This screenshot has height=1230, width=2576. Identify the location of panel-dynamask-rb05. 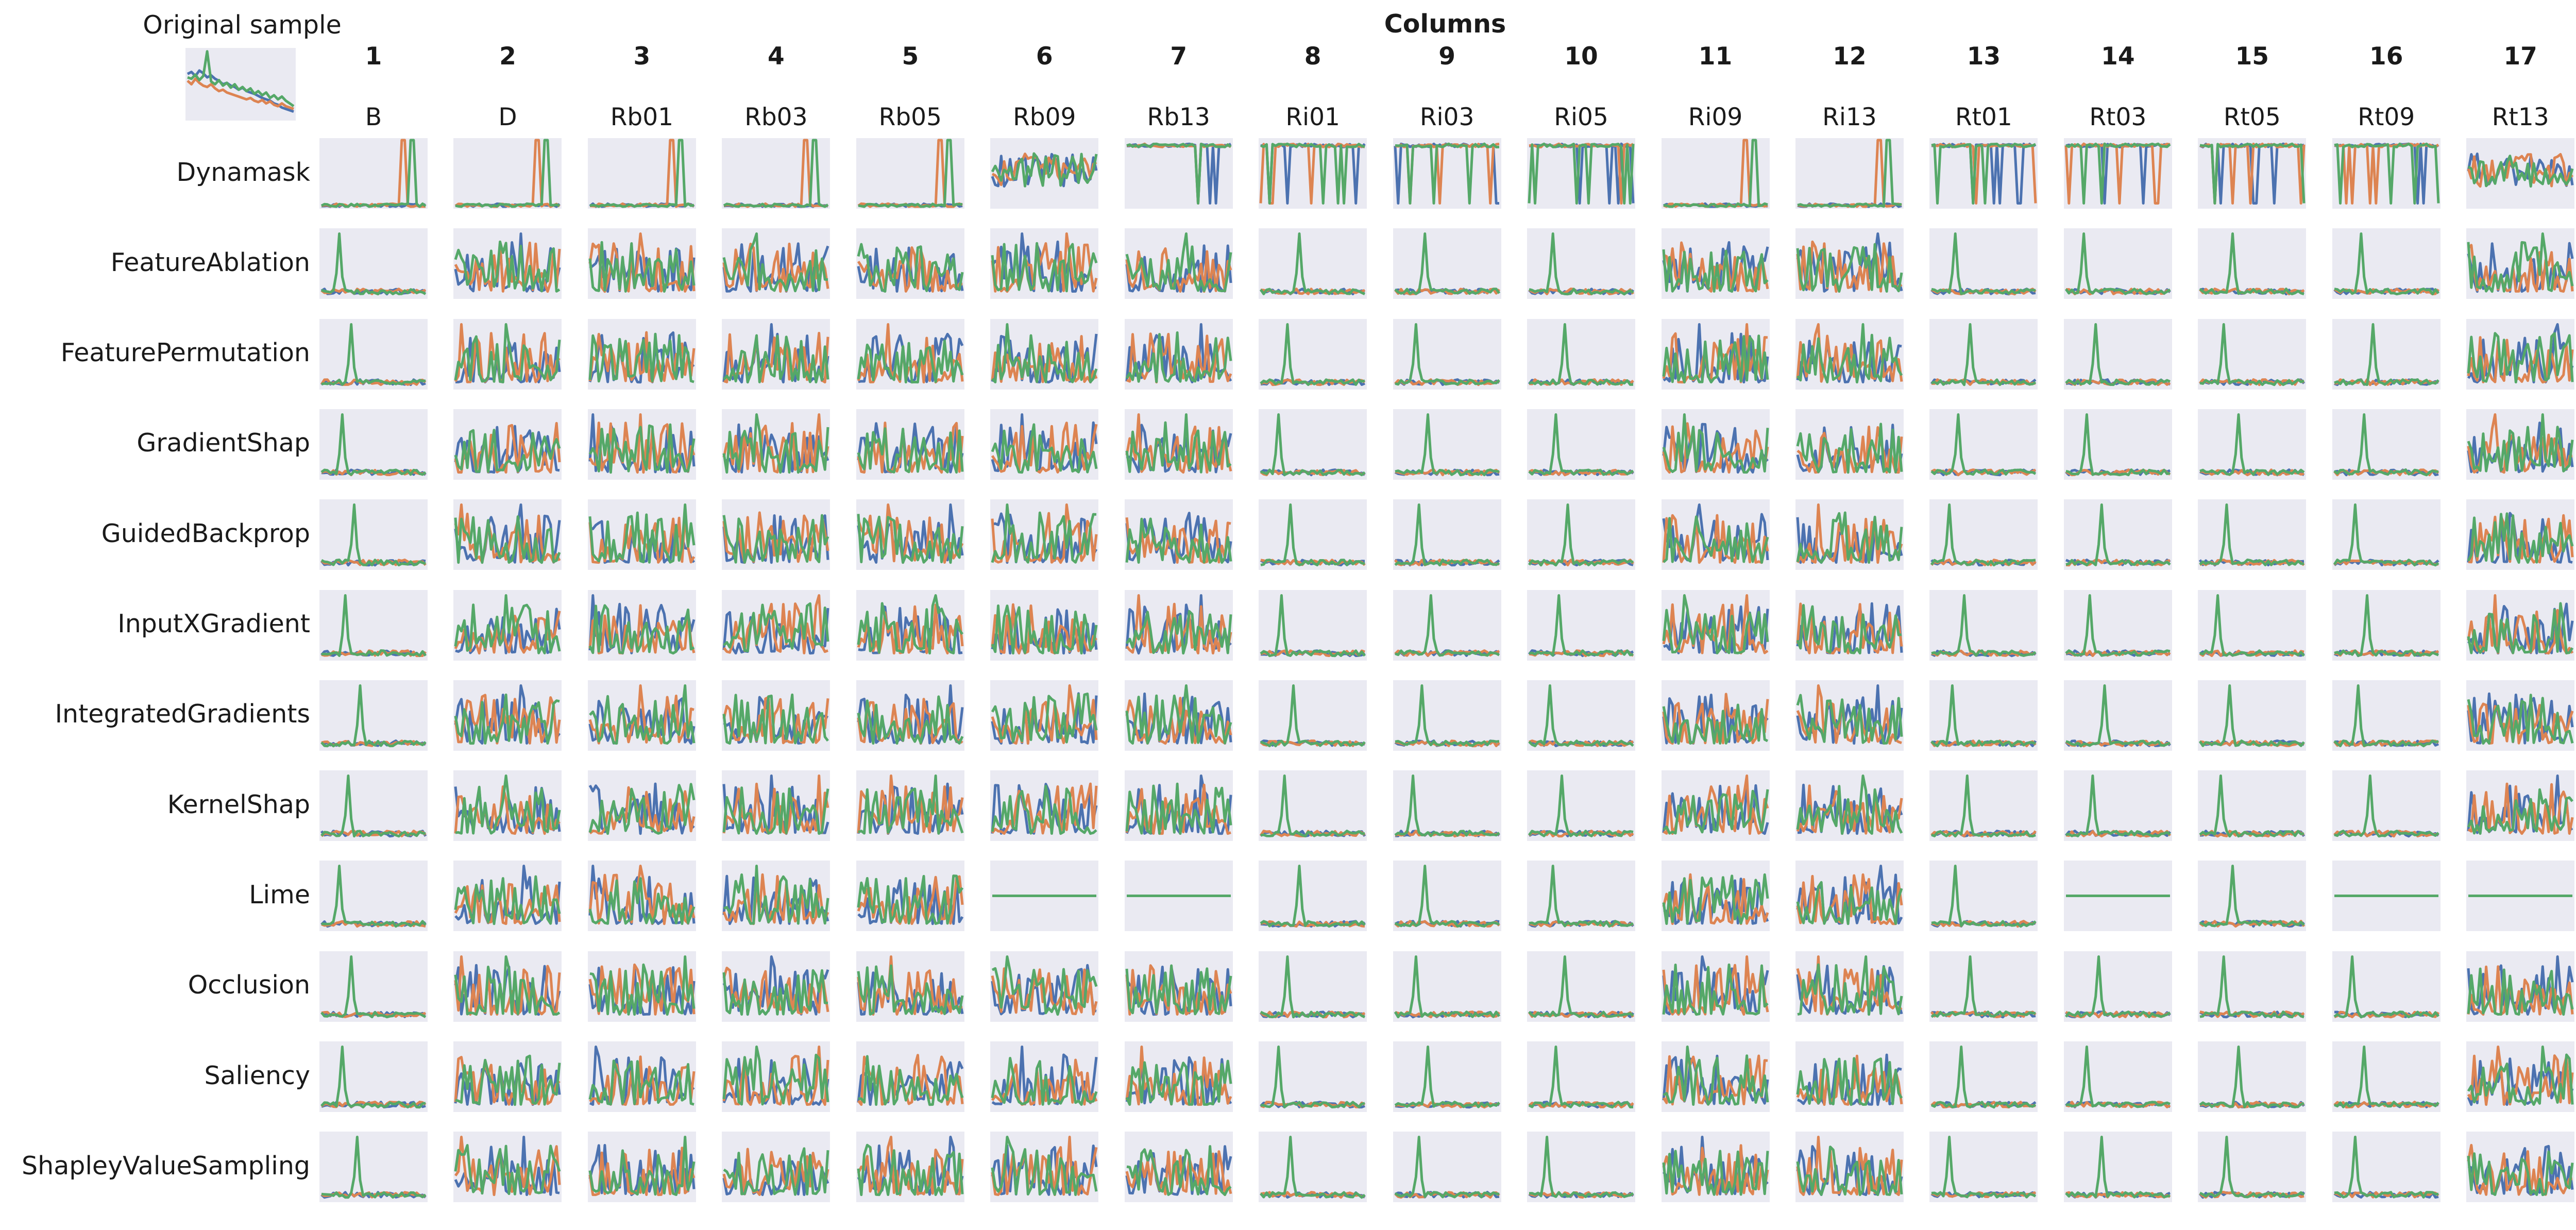
(910, 173).